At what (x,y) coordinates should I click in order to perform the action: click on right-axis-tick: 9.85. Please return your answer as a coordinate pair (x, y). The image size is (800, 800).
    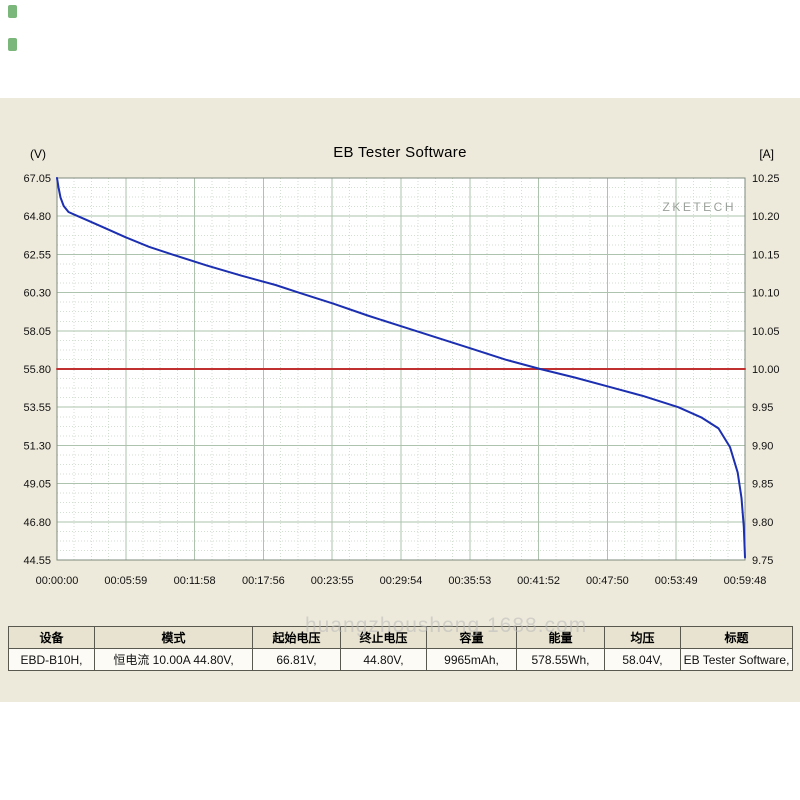
    Looking at the image, I should click on (762, 485).